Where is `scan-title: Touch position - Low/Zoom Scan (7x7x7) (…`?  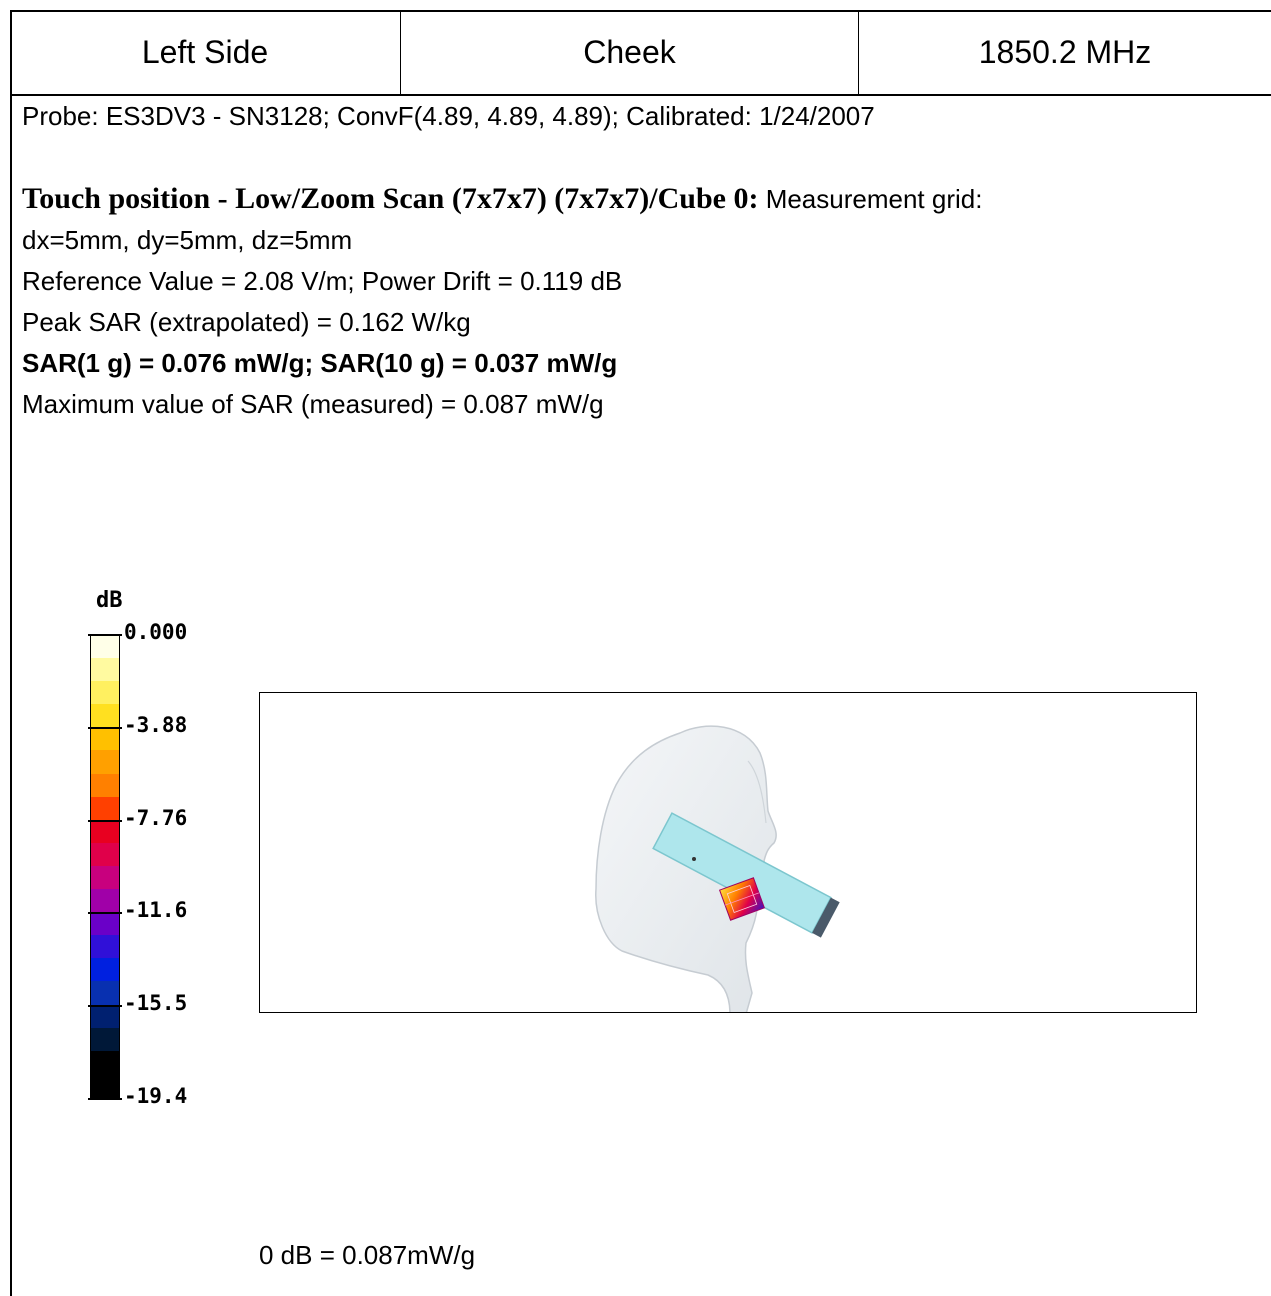
scan-title: Touch position - Low/Zoom Scan (7x7x7) (… is located at coordinates (390, 198).